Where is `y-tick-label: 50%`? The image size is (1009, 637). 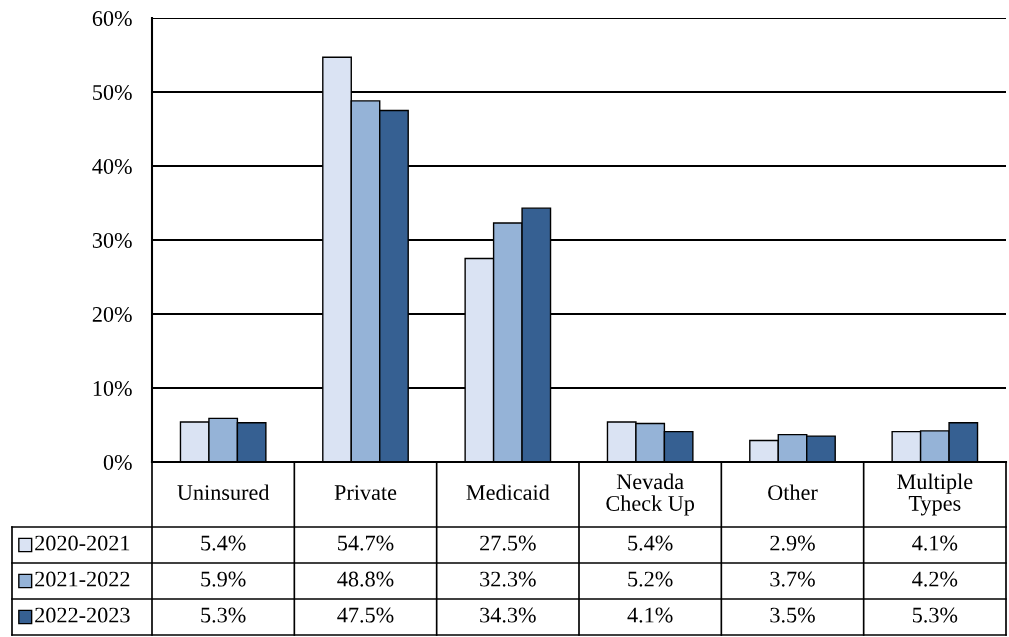 y-tick-label: 50% is located at coordinates (112, 92).